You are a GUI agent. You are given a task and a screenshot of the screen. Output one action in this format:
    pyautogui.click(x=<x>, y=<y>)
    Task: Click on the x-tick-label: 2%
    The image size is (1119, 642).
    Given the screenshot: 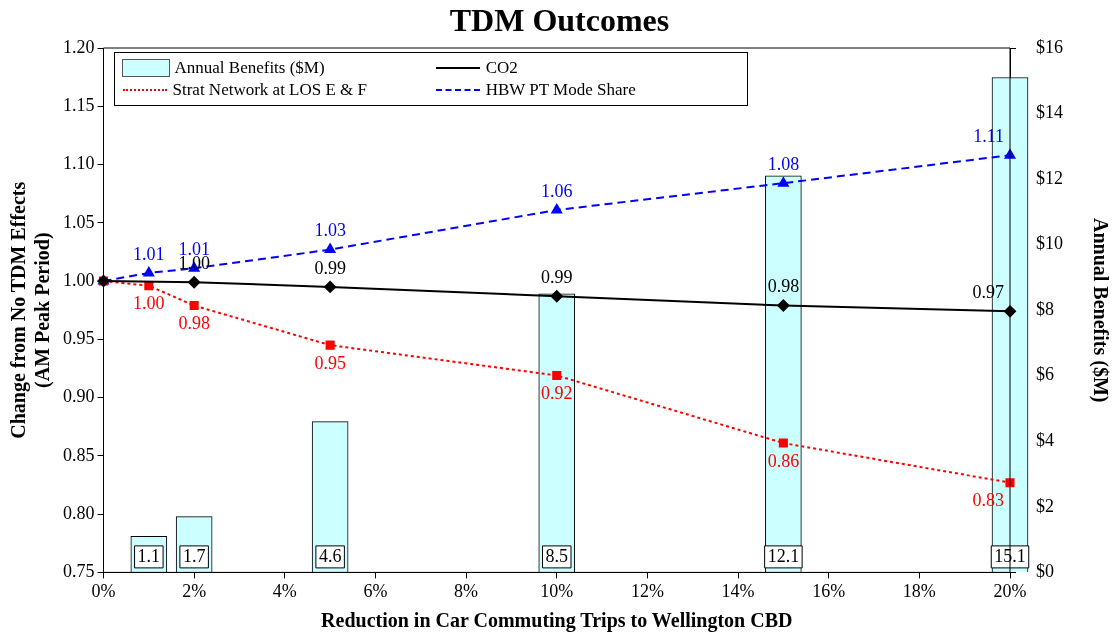 What is the action you would take?
    pyautogui.click(x=194, y=590)
    